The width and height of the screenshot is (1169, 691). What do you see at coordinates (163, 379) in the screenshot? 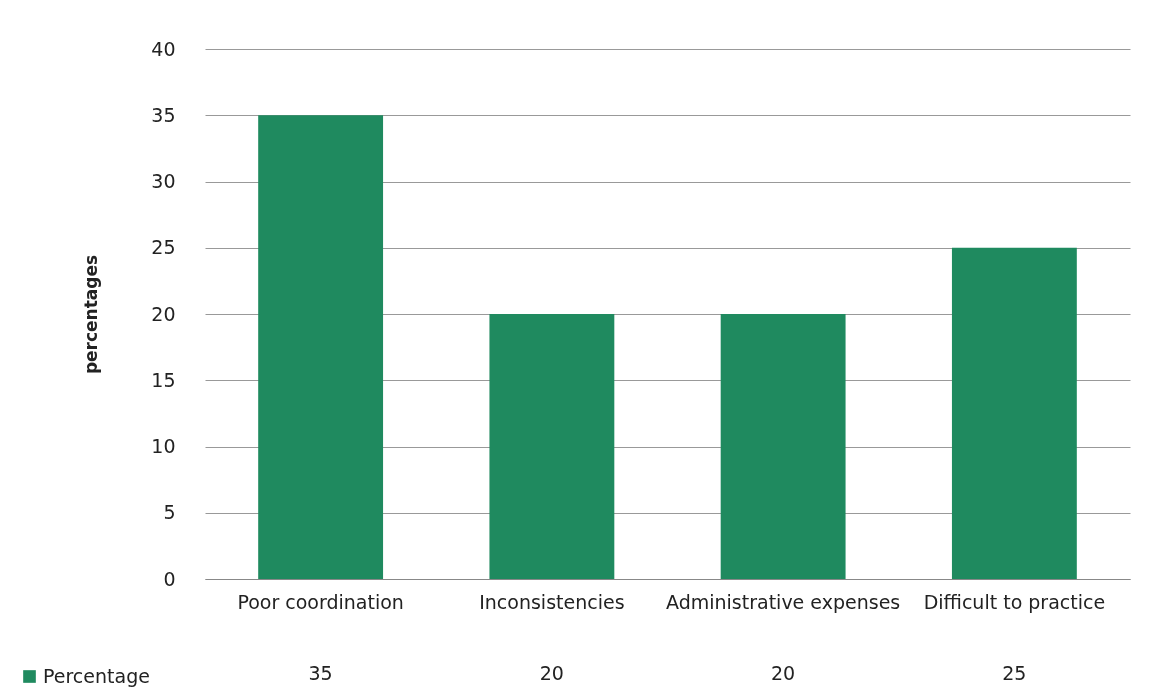
I see `y-tick-label: 15` at bounding box center [163, 379].